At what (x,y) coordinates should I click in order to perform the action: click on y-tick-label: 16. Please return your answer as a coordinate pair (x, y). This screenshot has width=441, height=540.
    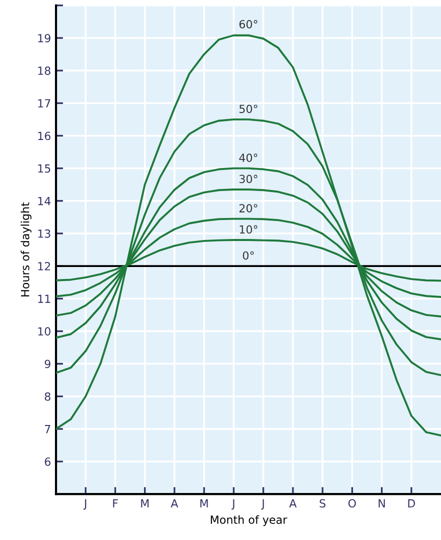
    Looking at the image, I should click on (44, 136).